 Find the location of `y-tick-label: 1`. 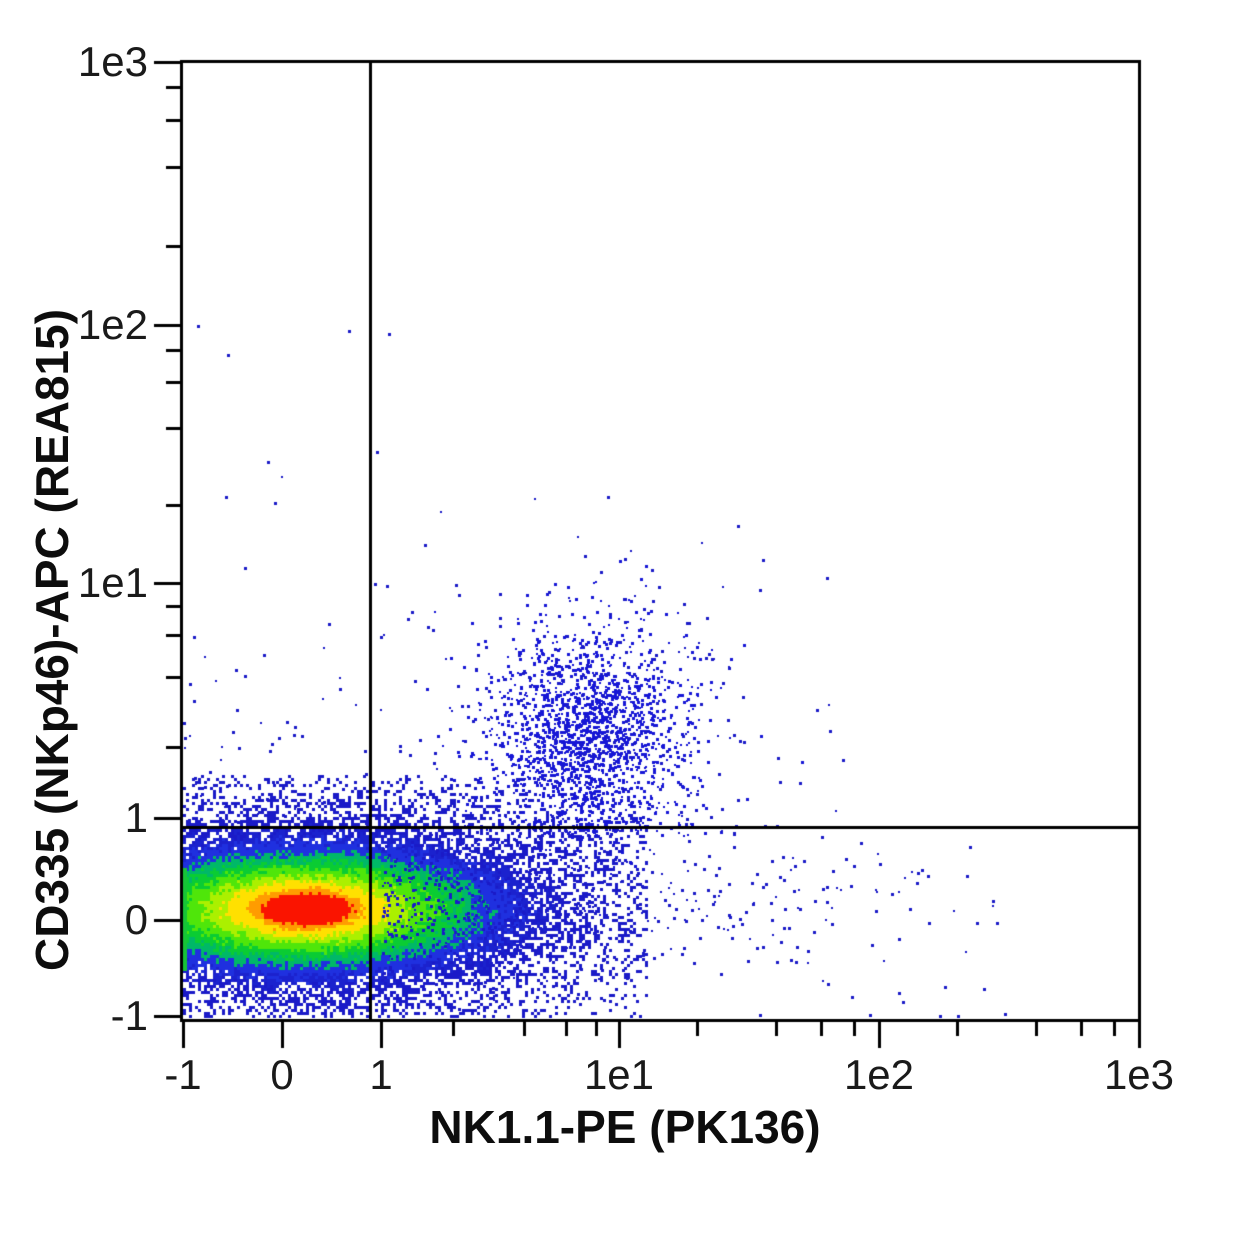

y-tick-label: 1 is located at coordinates (136, 817).